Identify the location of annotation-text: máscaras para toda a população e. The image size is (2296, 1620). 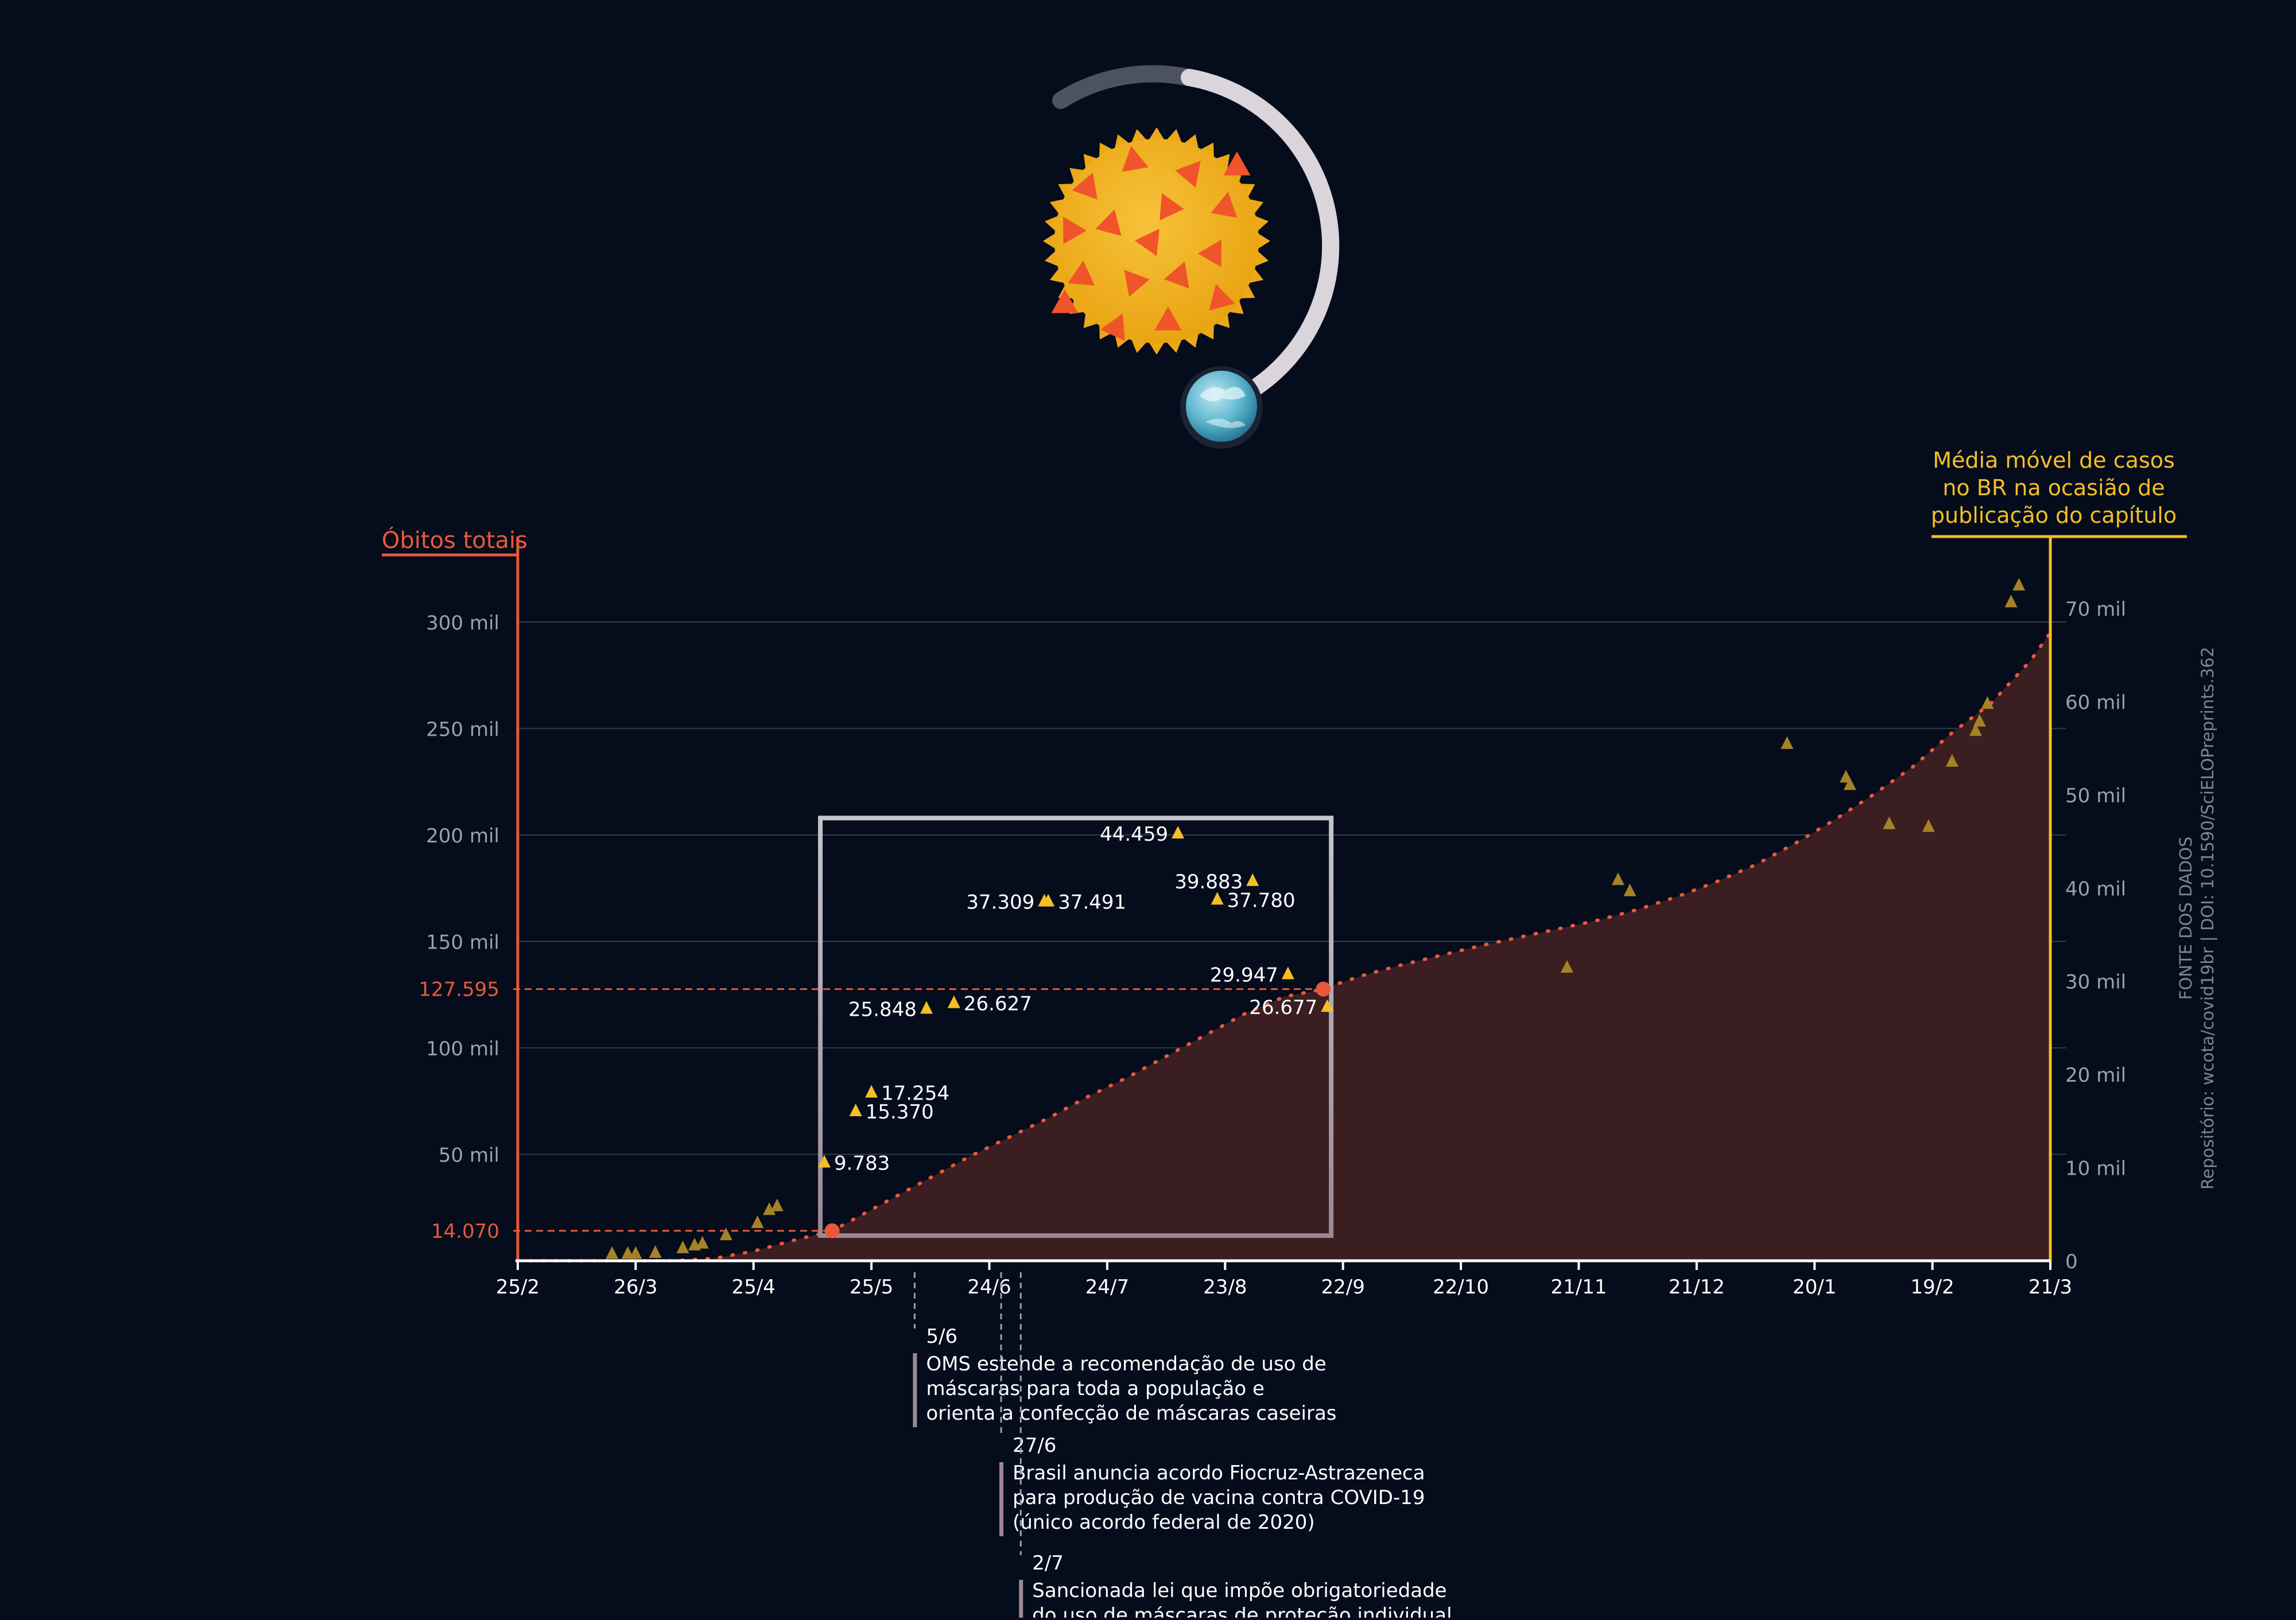
(1095, 1388).